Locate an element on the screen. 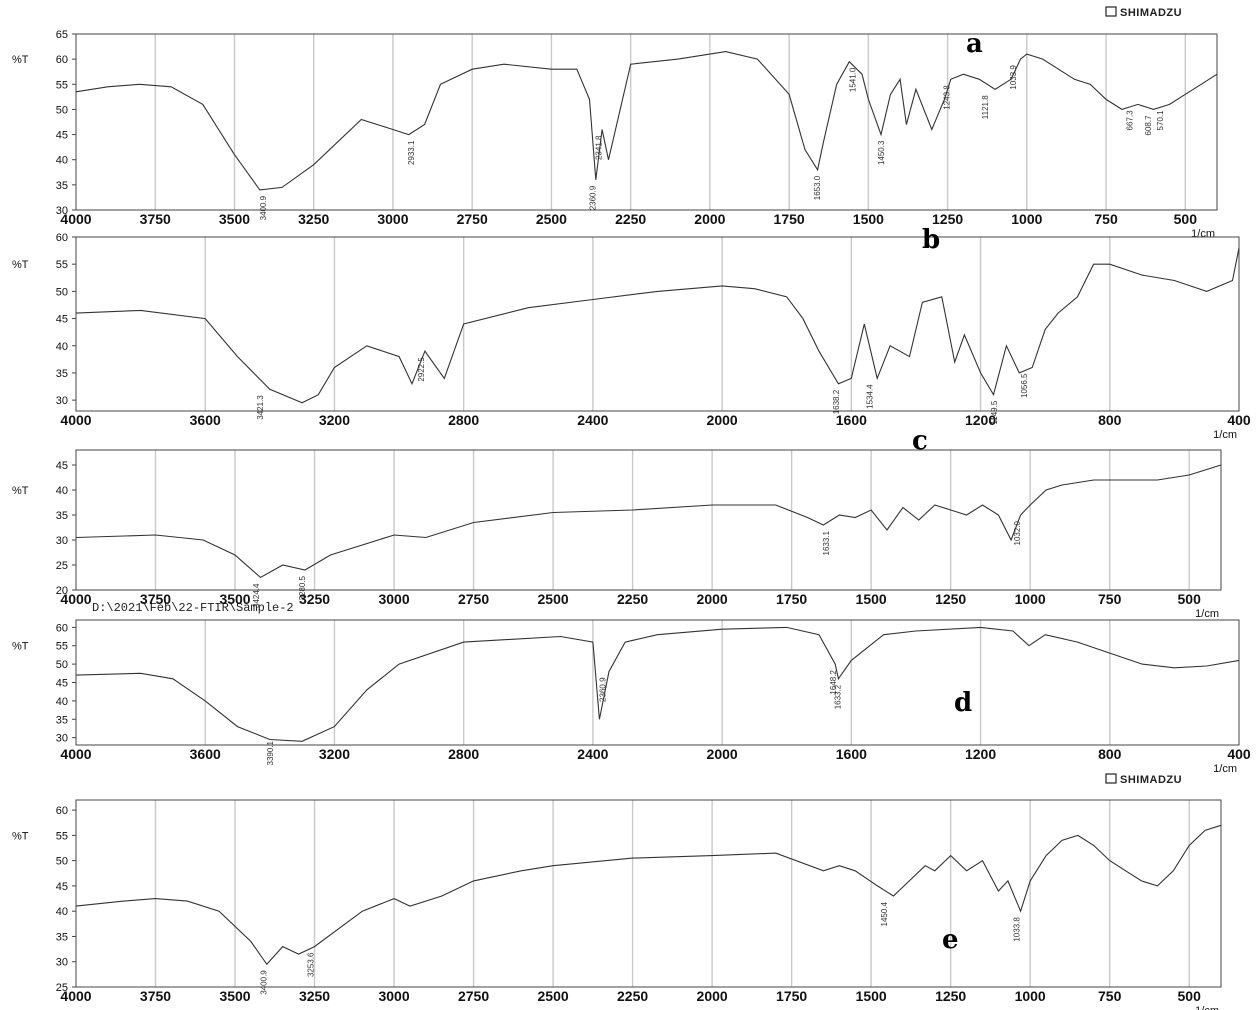  shimadzu-logo-bottom: SHIMADZU is located at coordinates (1143, 779).